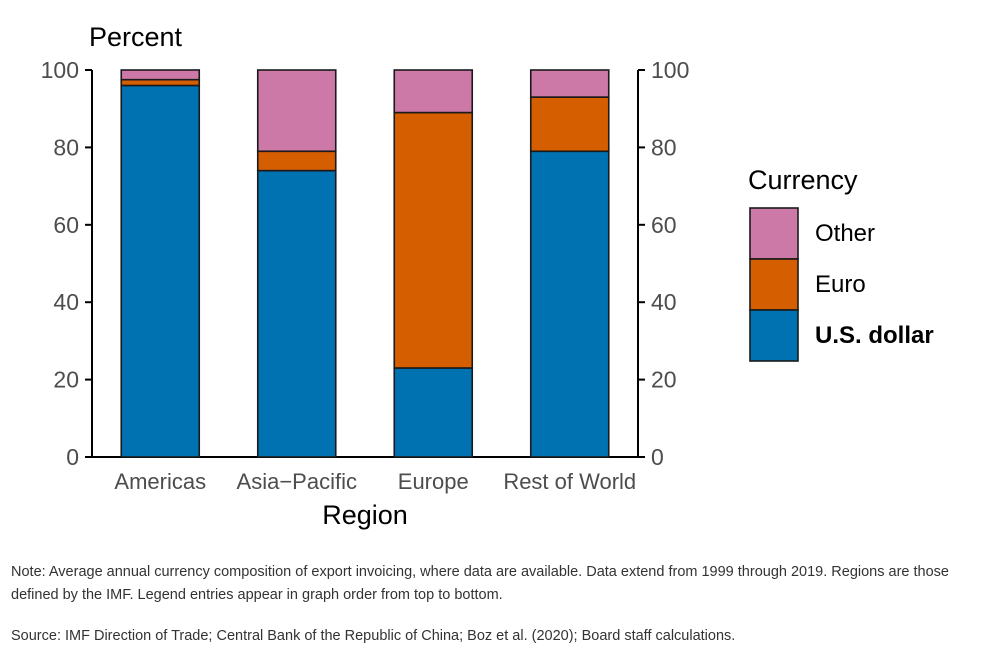  I want to click on legend-label: U.S. dollar, so click(874, 335).